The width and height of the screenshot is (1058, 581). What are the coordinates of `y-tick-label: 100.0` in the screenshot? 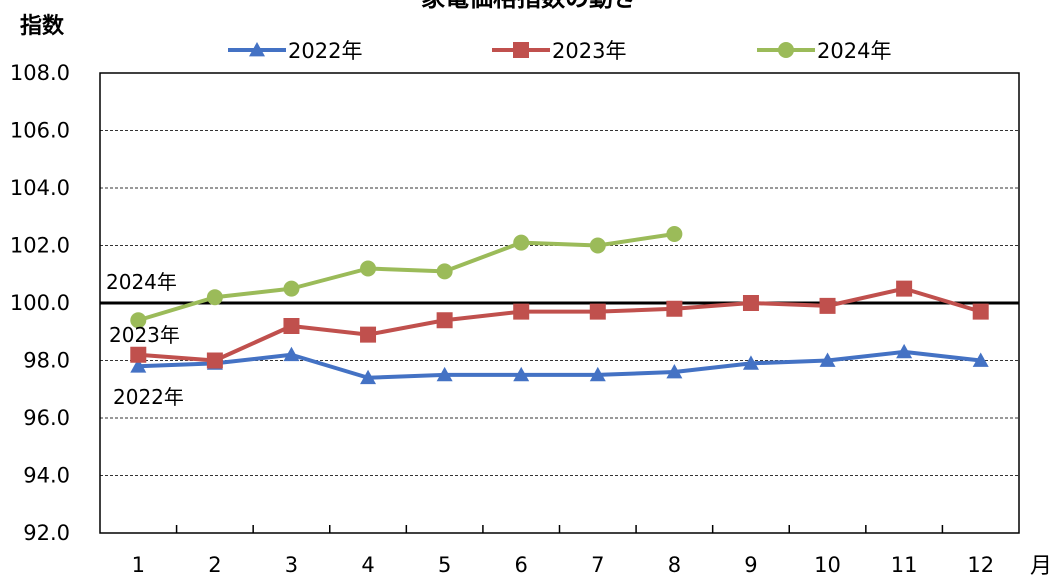 It's located at (40, 303).